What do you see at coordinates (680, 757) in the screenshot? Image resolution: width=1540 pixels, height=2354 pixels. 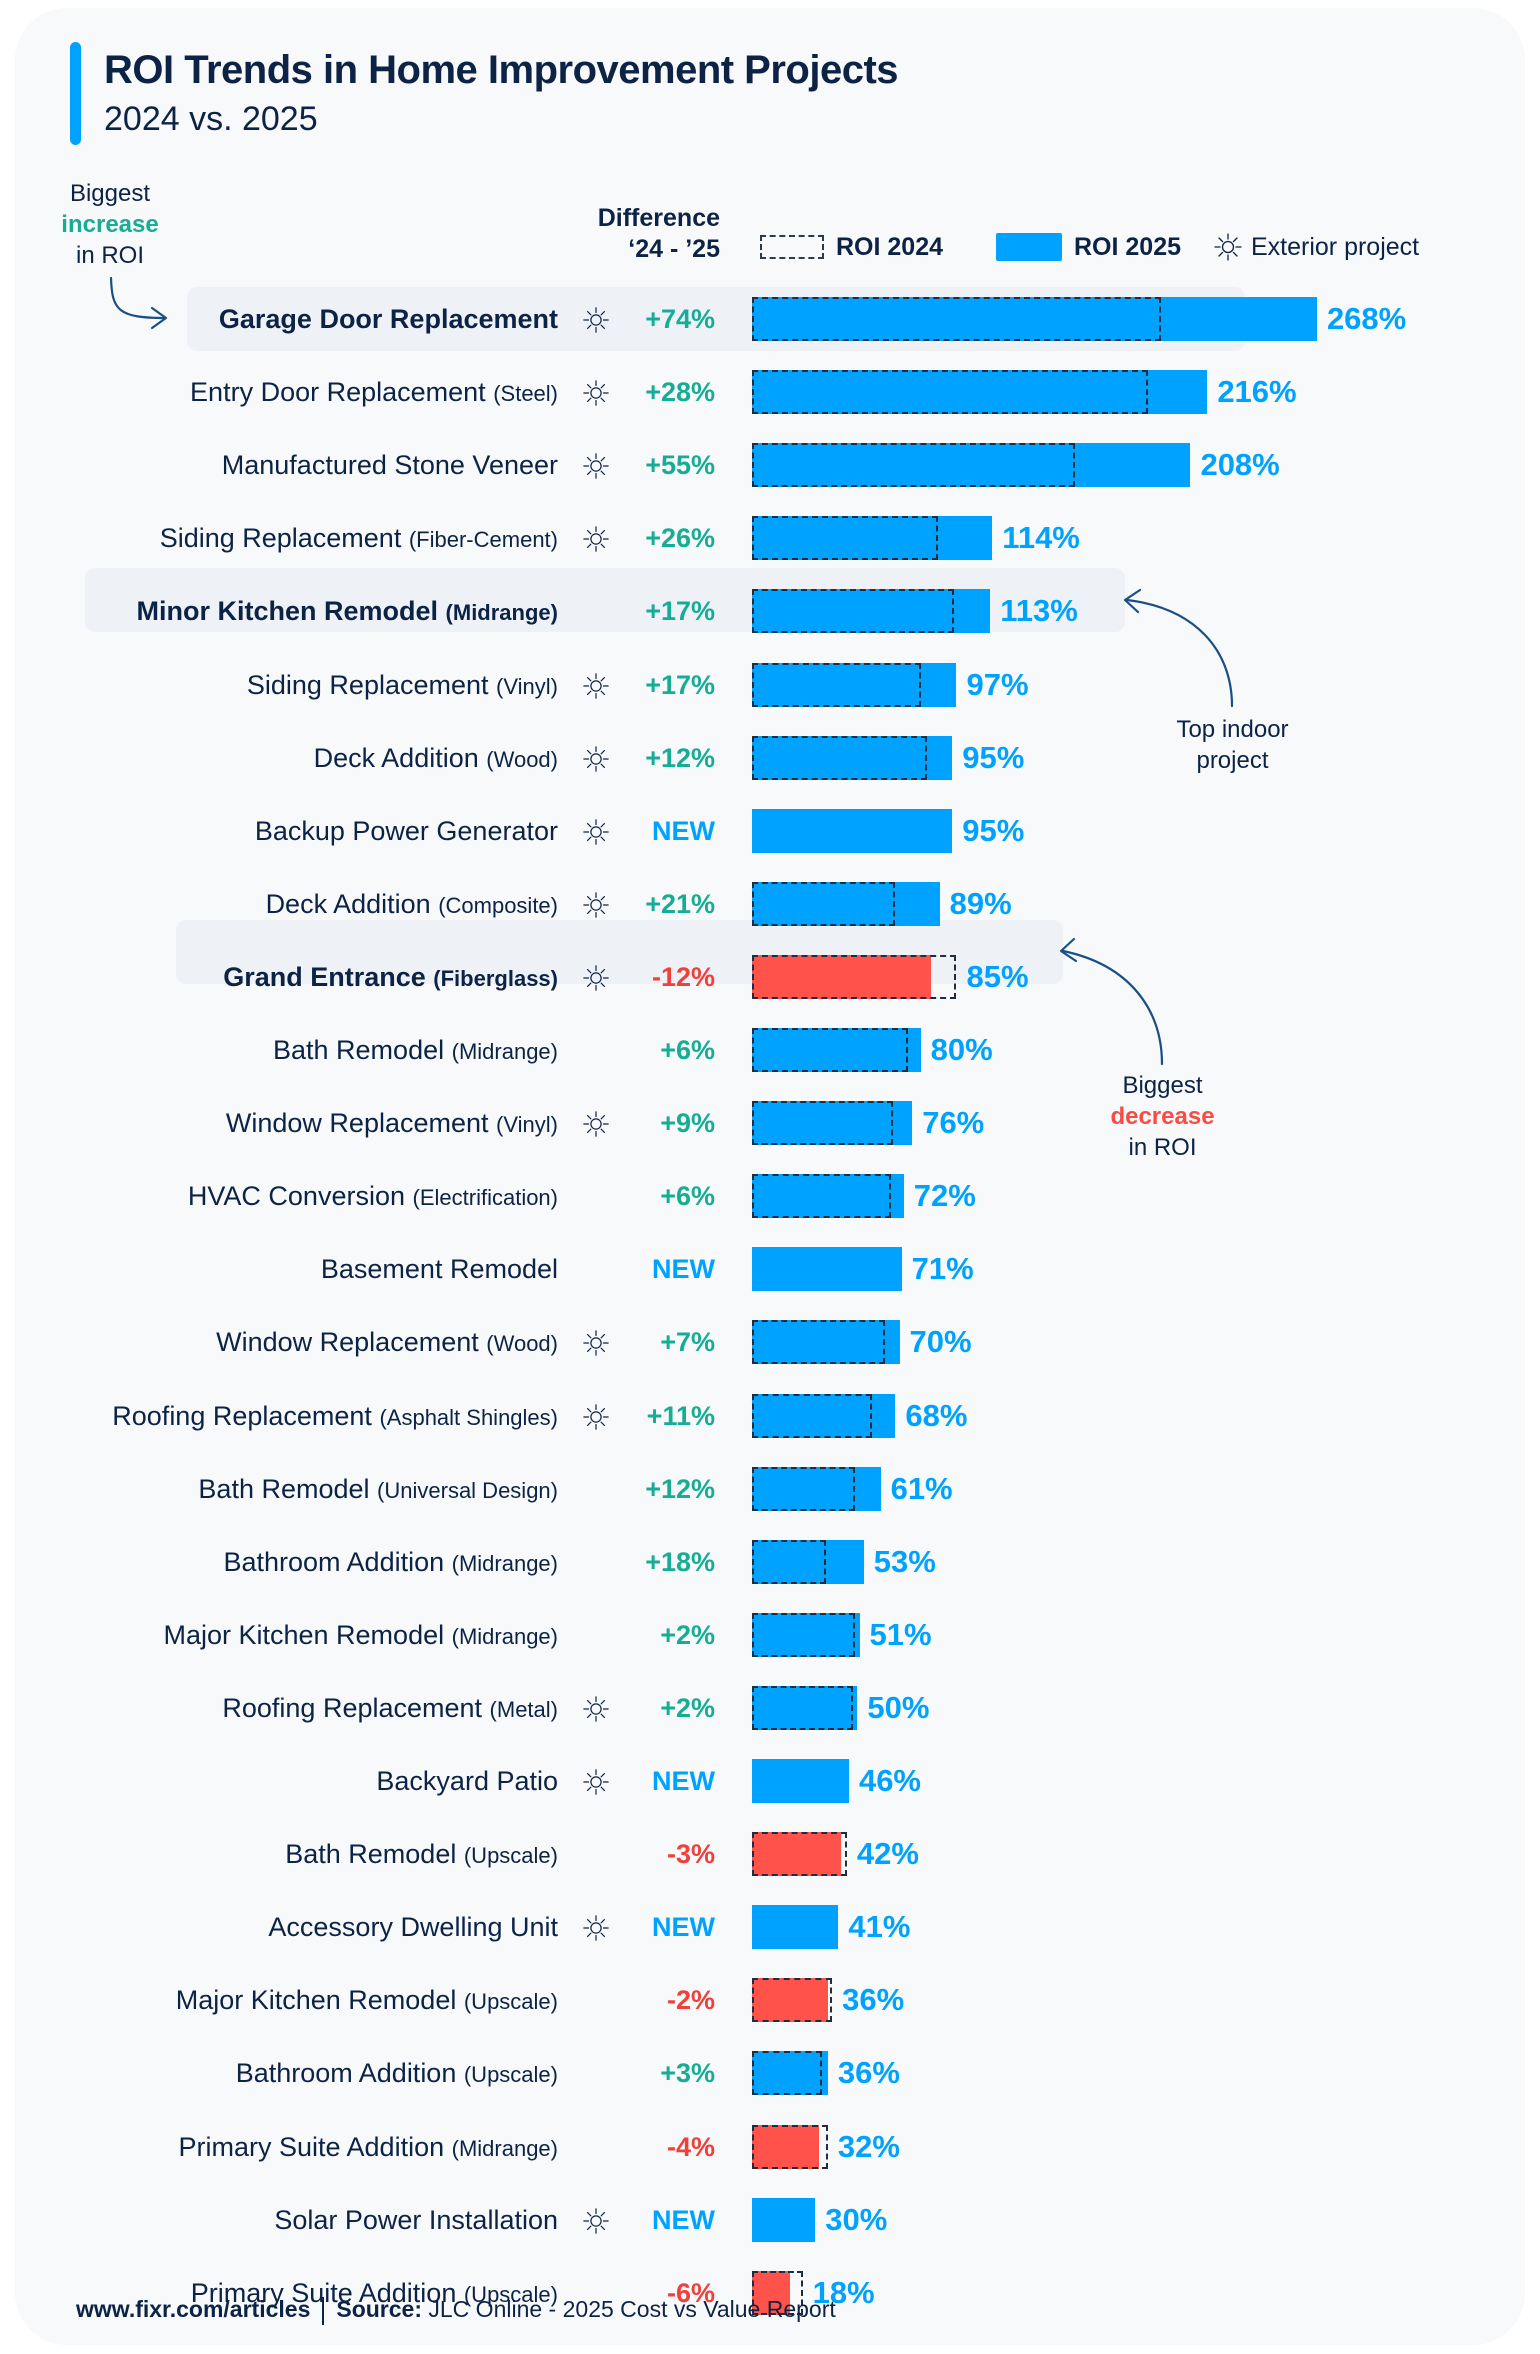 I see `row-difference: +12%` at bounding box center [680, 757].